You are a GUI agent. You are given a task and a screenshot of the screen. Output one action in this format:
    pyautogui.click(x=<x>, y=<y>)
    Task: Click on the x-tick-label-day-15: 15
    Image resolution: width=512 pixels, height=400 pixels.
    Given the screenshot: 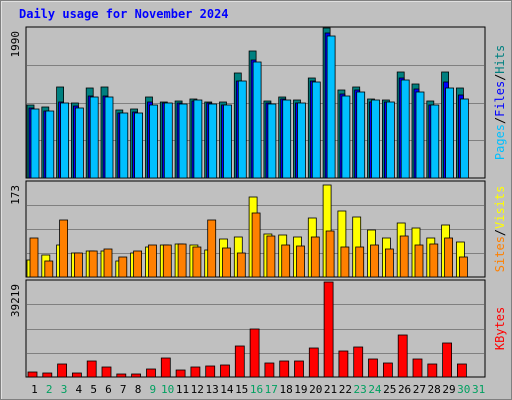 What is the action you would take?
    pyautogui.click(x=241, y=389)
    